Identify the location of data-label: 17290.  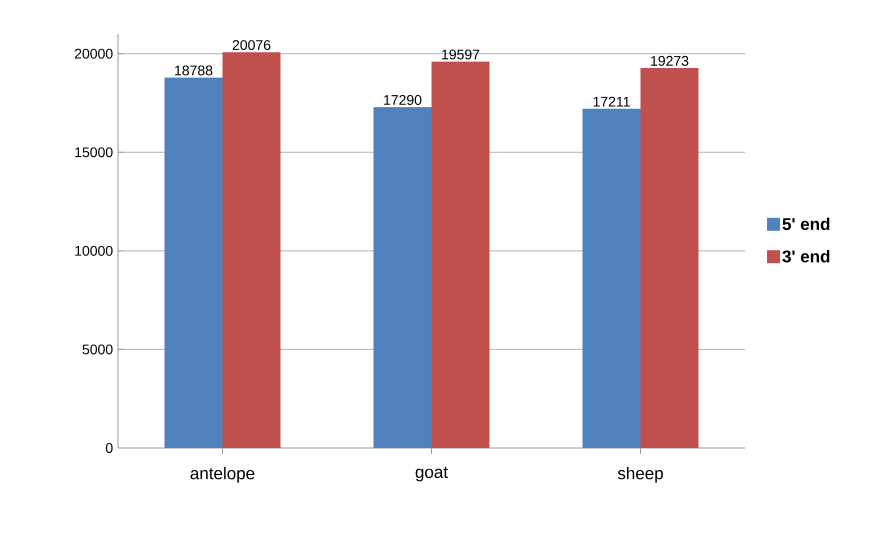
(403, 100).